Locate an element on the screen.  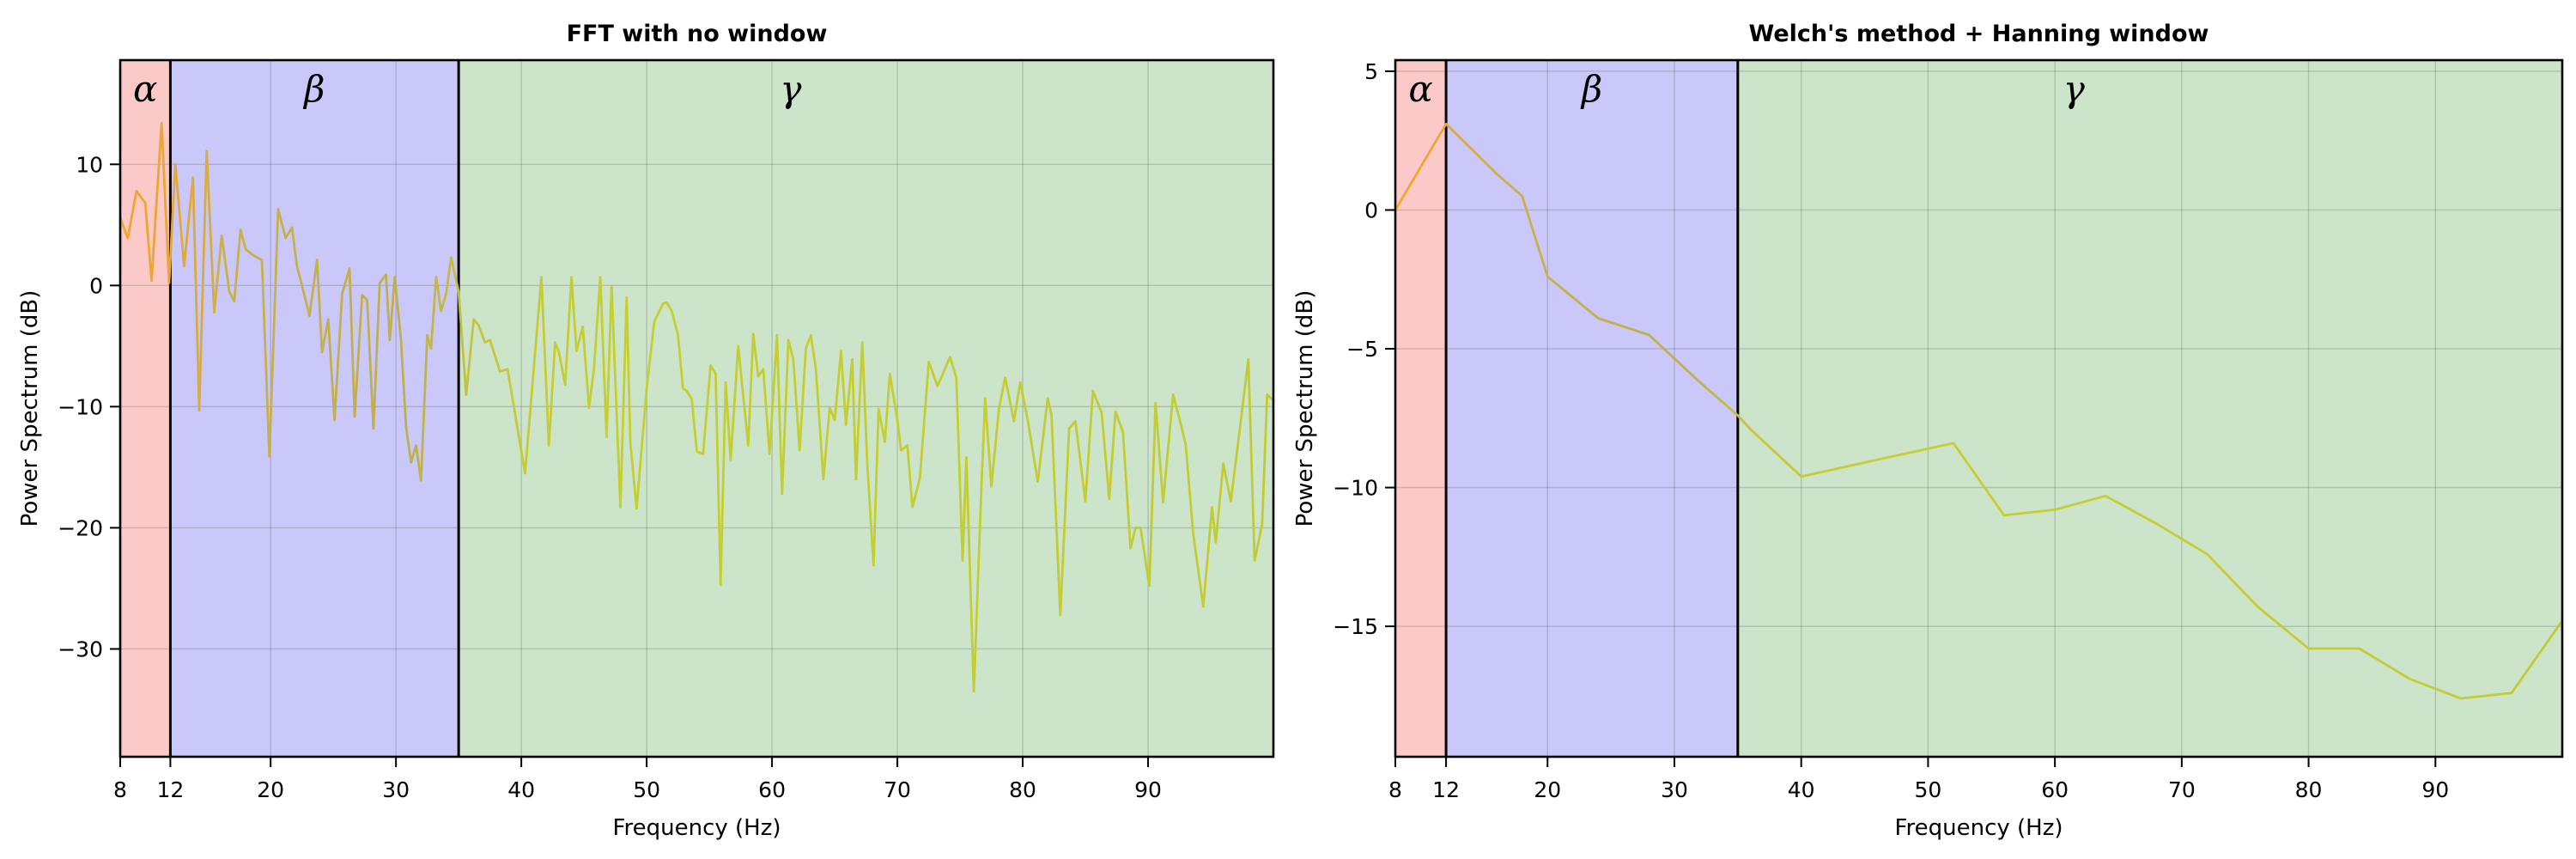
y-tick-label: −30 is located at coordinates (80, 649).